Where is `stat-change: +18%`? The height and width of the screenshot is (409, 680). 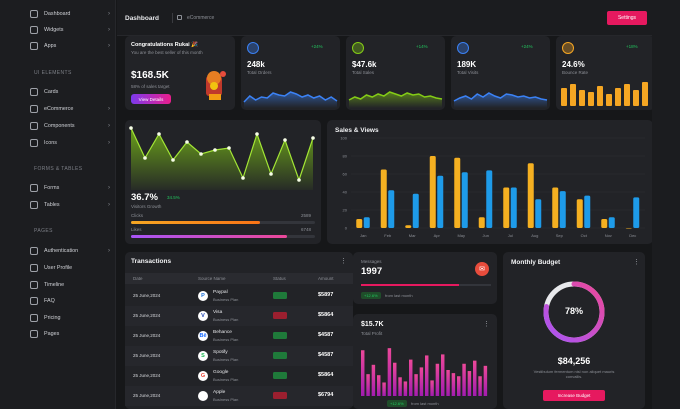
stat-change: +18% is located at coordinates (632, 46).